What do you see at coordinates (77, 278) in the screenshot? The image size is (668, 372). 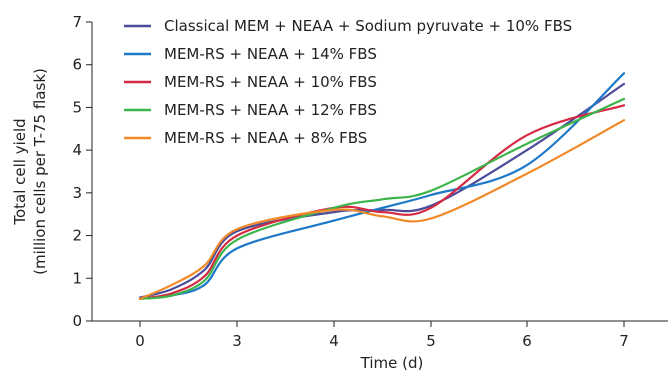 I see `y-tick-label: 1` at bounding box center [77, 278].